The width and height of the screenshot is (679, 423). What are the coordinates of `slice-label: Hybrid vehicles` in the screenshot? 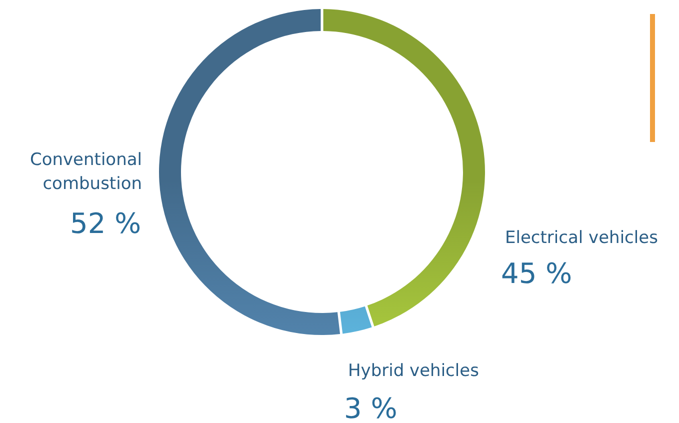 It's located at (414, 371).